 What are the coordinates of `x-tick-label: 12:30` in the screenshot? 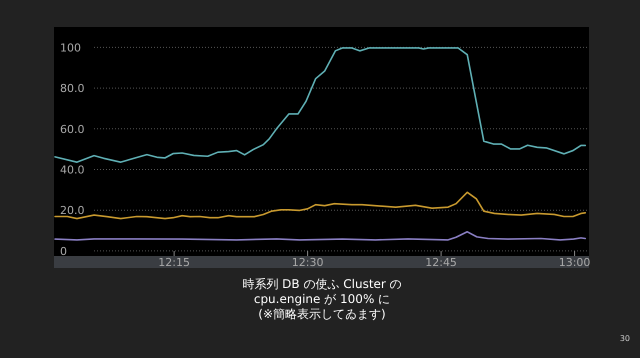 It's located at (308, 262).